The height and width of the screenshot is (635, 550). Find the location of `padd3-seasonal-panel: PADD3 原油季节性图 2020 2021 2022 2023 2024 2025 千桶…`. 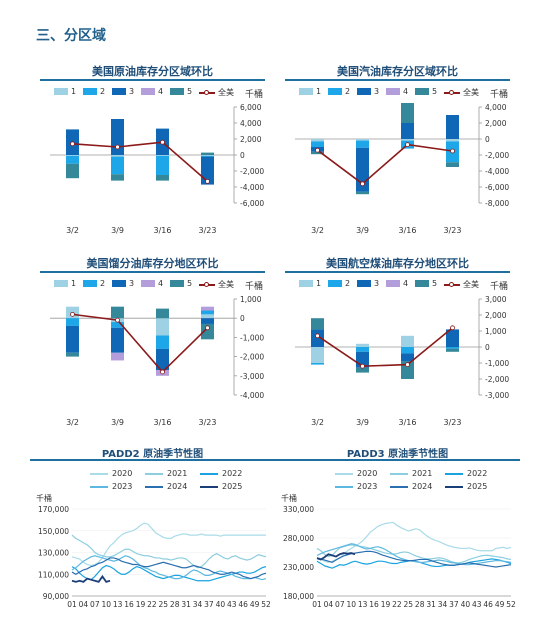

padd3-seasonal-panel: PADD3 原油季节性图 2020 2021 2022 2023 2024 2025 千桶… is located at coordinates (397, 535).